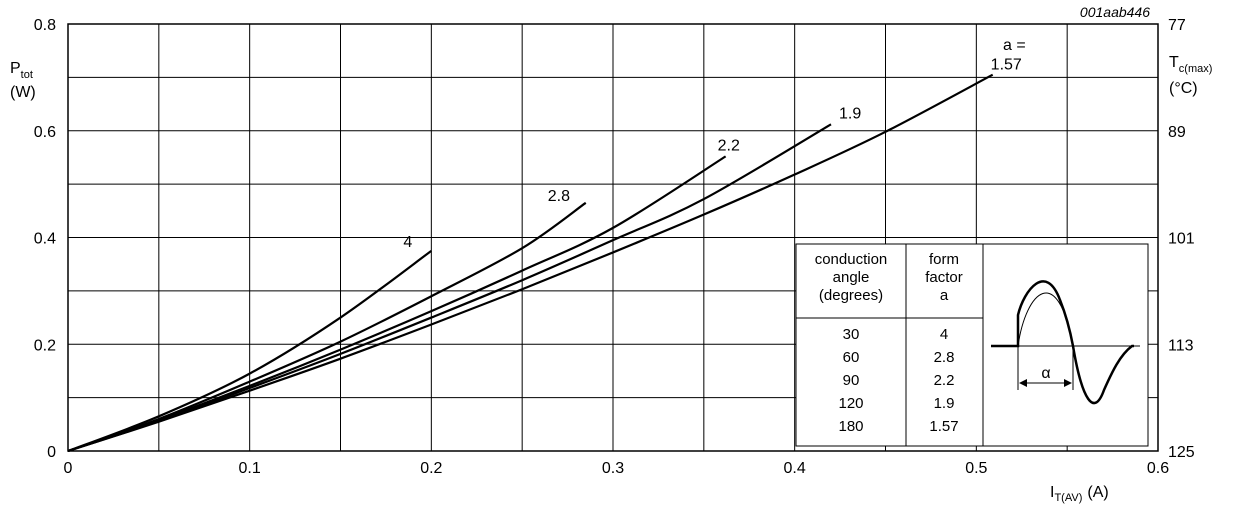  What do you see at coordinates (1183, 88) in the screenshot?
I see `y2-axis-unit: (°C)` at bounding box center [1183, 88].